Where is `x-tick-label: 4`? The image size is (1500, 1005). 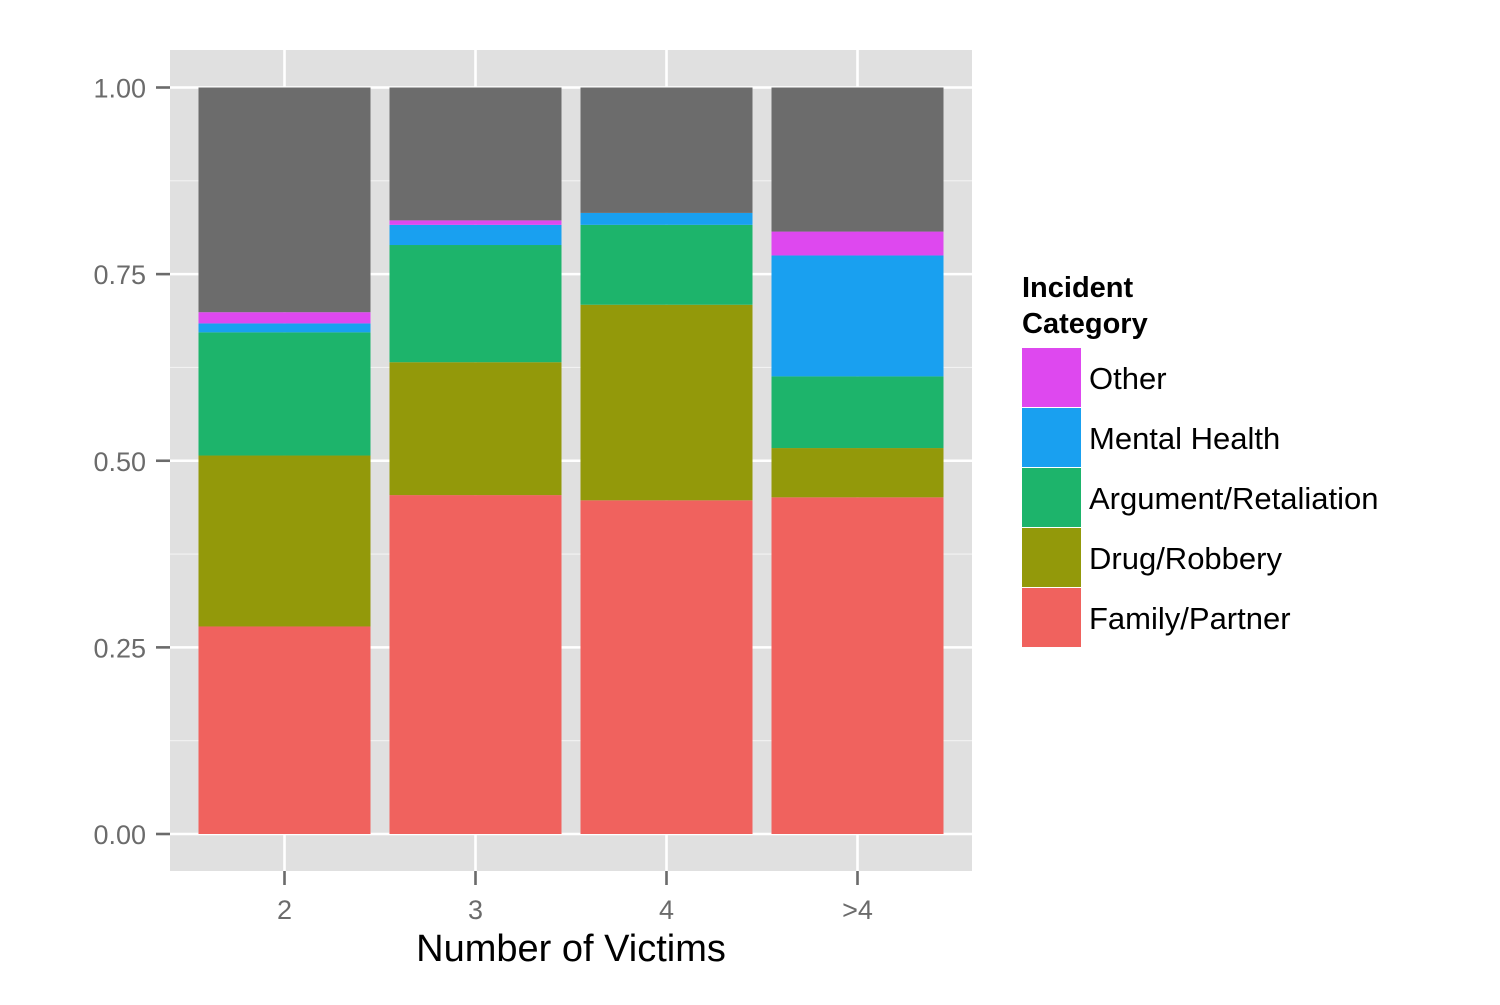
x-tick-label: 4 is located at coordinates (666, 910).